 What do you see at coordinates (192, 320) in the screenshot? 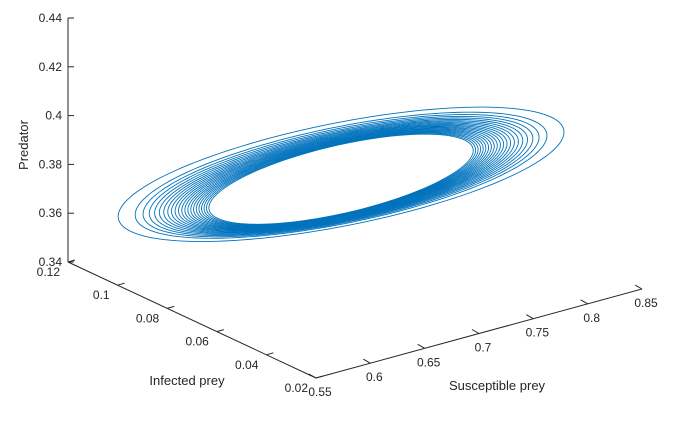
I see `y-axis-line` at bounding box center [192, 320].